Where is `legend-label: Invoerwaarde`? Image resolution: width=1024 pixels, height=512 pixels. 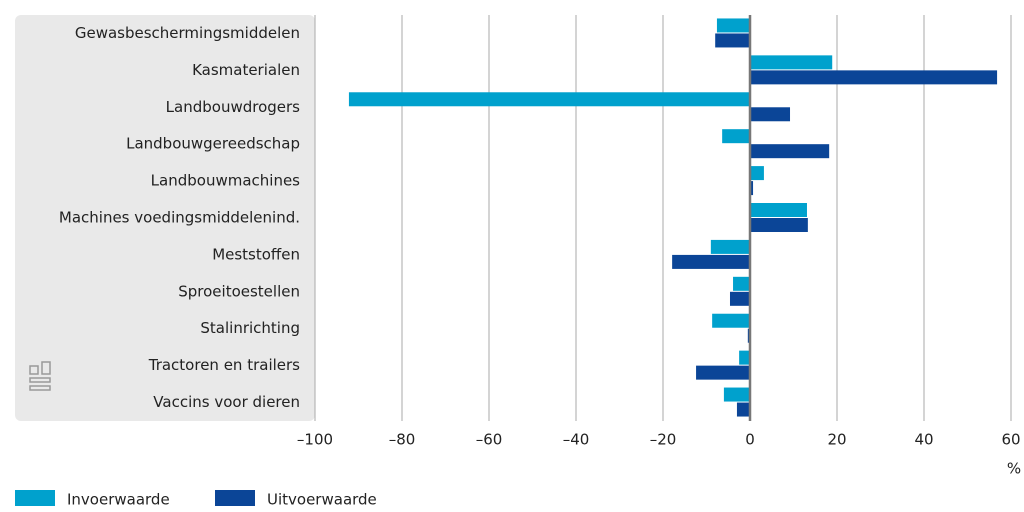
legend-label: Invoerwaarde is located at coordinates (118, 500).